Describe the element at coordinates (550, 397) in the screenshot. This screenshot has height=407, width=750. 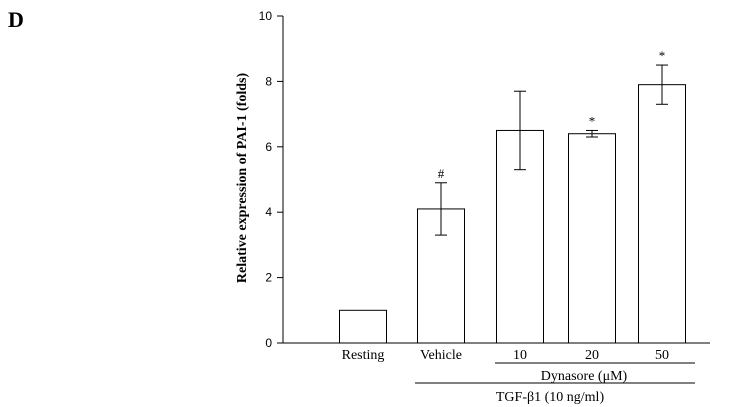
I see `treatment-group-label: TGF-β1 (10 ng/ml)` at that location.